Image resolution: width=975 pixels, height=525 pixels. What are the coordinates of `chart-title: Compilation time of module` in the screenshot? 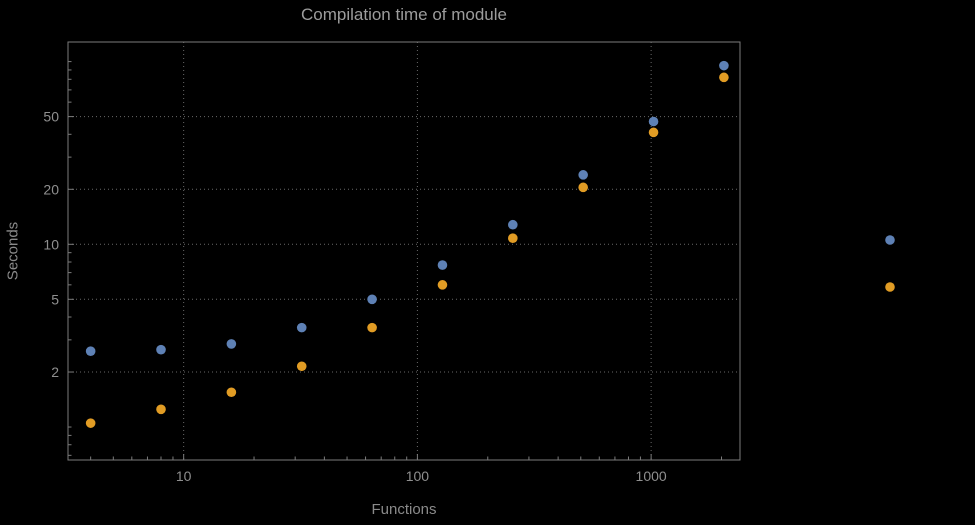 It's located at (404, 14).